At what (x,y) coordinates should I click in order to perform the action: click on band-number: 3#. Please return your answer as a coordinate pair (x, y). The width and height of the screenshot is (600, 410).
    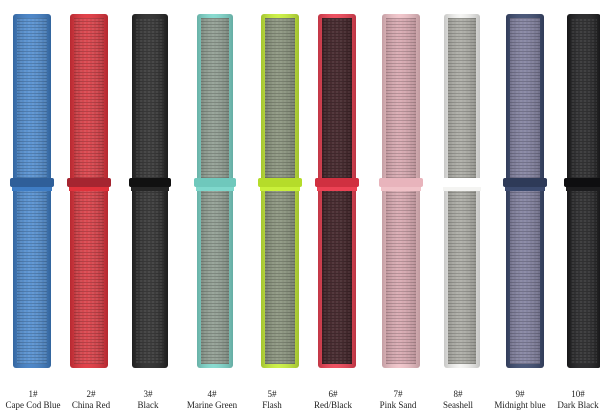
    Looking at the image, I should click on (149, 394).